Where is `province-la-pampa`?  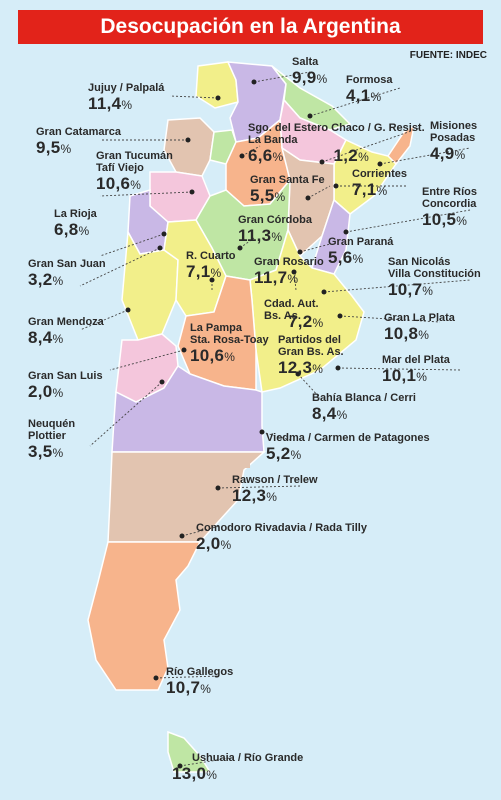 province-la-pampa is located at coordinates (217, 333).